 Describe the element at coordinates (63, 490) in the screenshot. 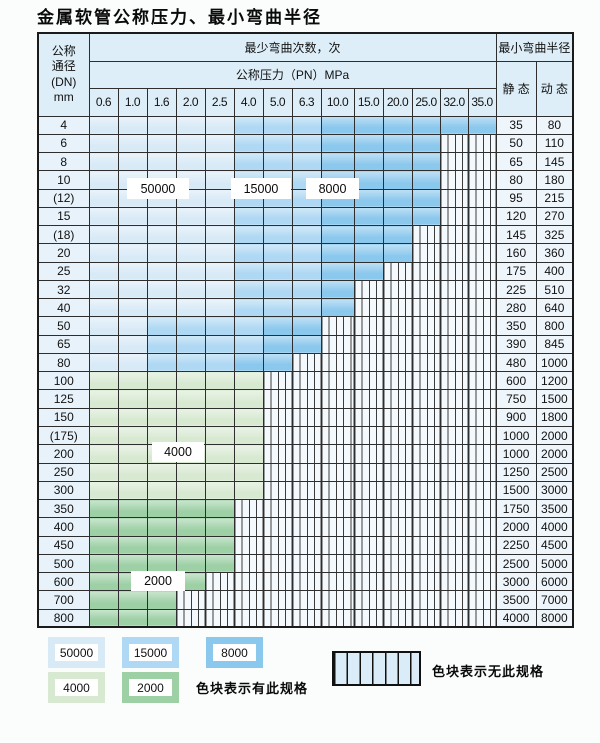

I see `dn-cell: 300` at that location.